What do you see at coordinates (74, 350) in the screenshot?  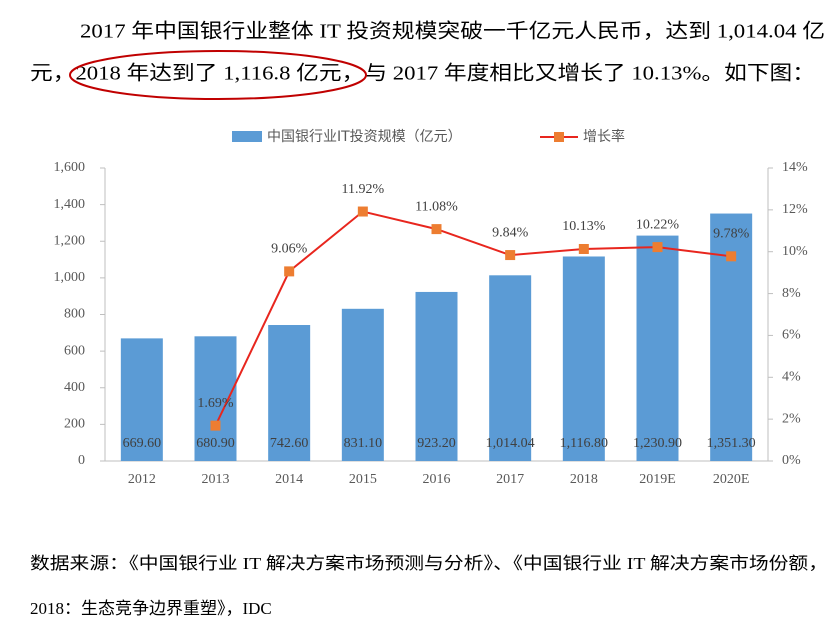 I see `y-tick-label: 600` at bounding box center [74, 350].